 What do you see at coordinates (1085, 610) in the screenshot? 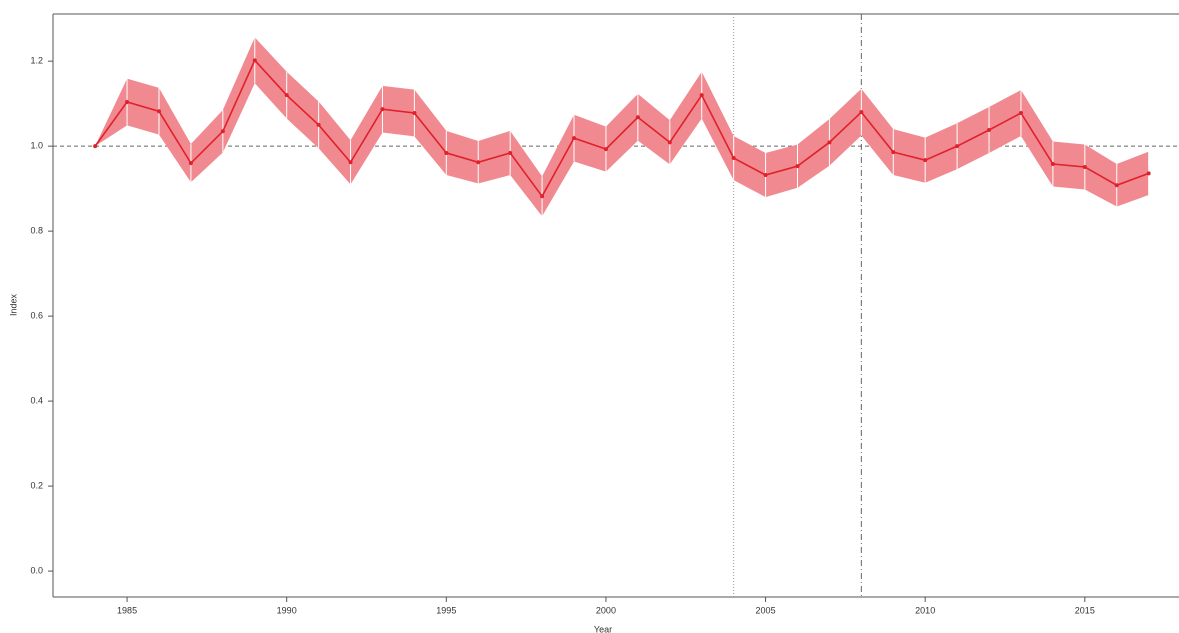
I see `x-tick-label: 2015` at bounding box center [1085, 610].